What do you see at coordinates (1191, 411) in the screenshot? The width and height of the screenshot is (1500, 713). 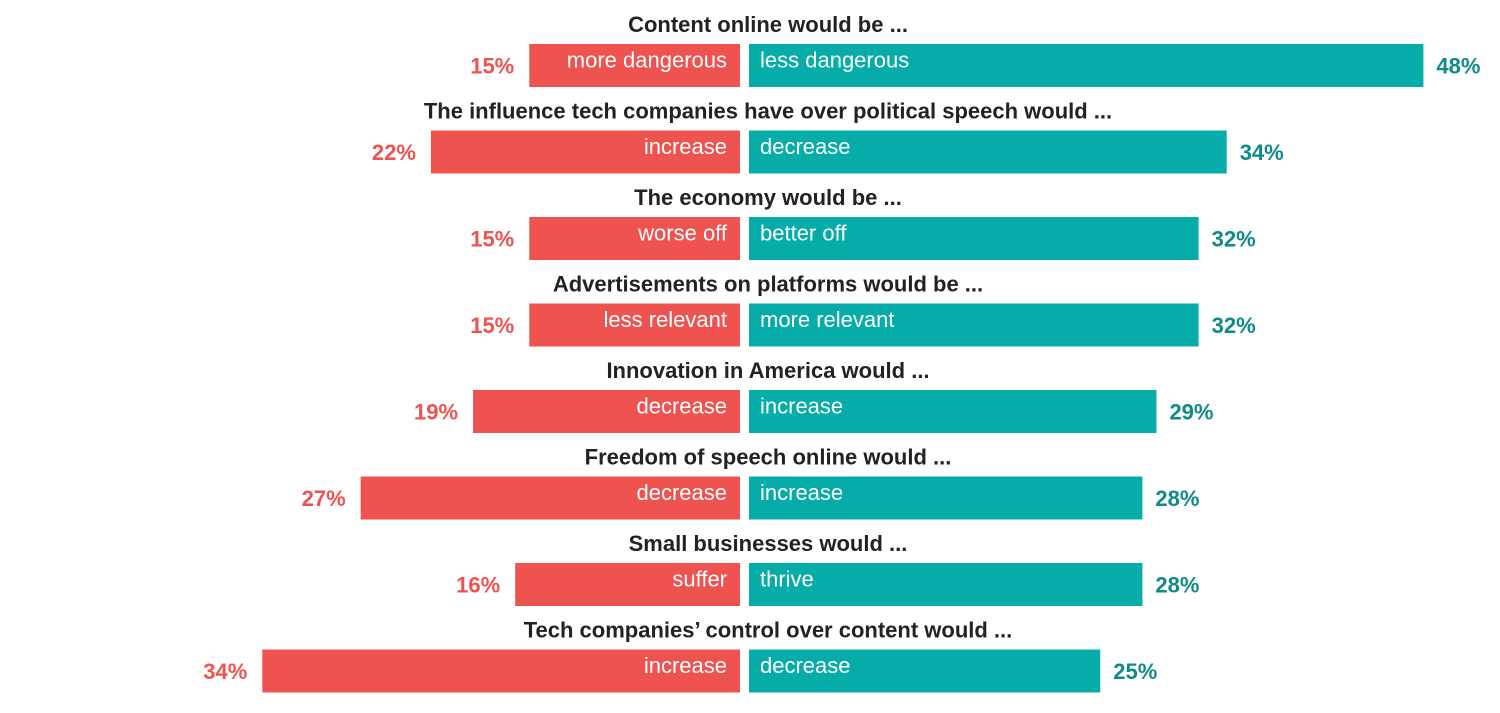 I see `positive-value-label: 29%` at bounding box center [1191, 411].